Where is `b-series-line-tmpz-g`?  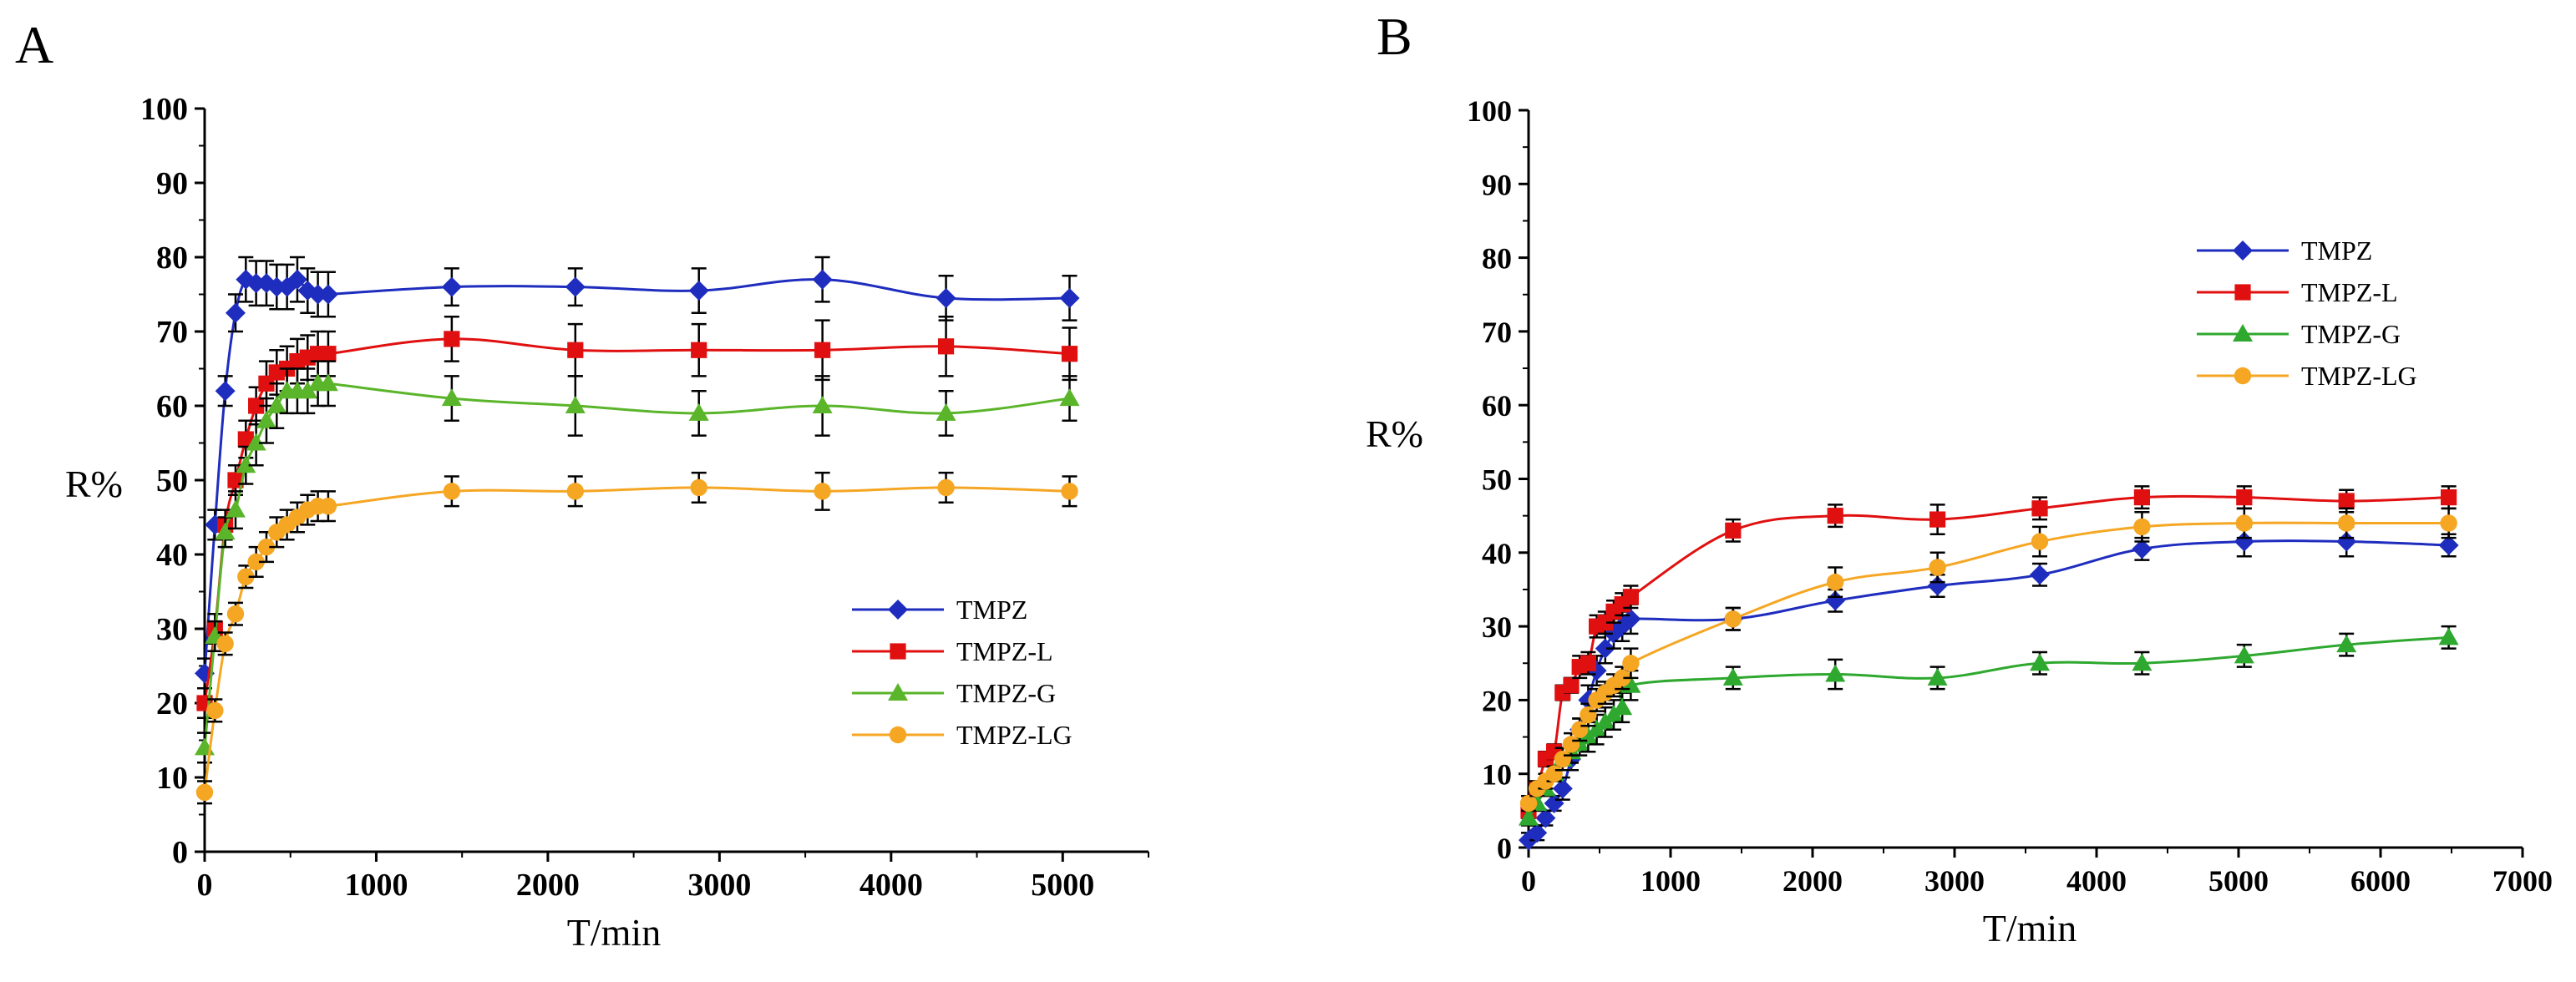 b-series-line-tmpz-g is located at coordinates (1988, 727).